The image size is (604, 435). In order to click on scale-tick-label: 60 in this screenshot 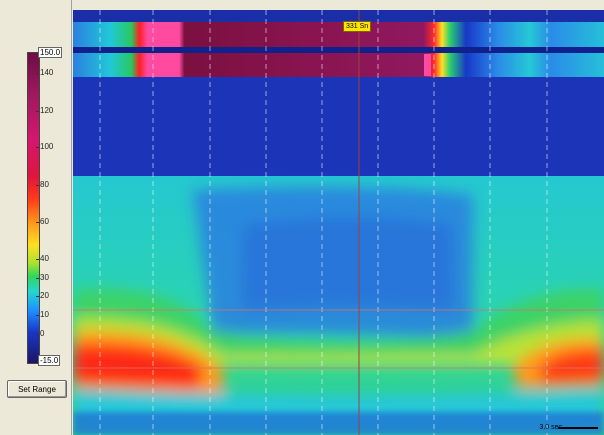, I will do `click(52, 222)`.